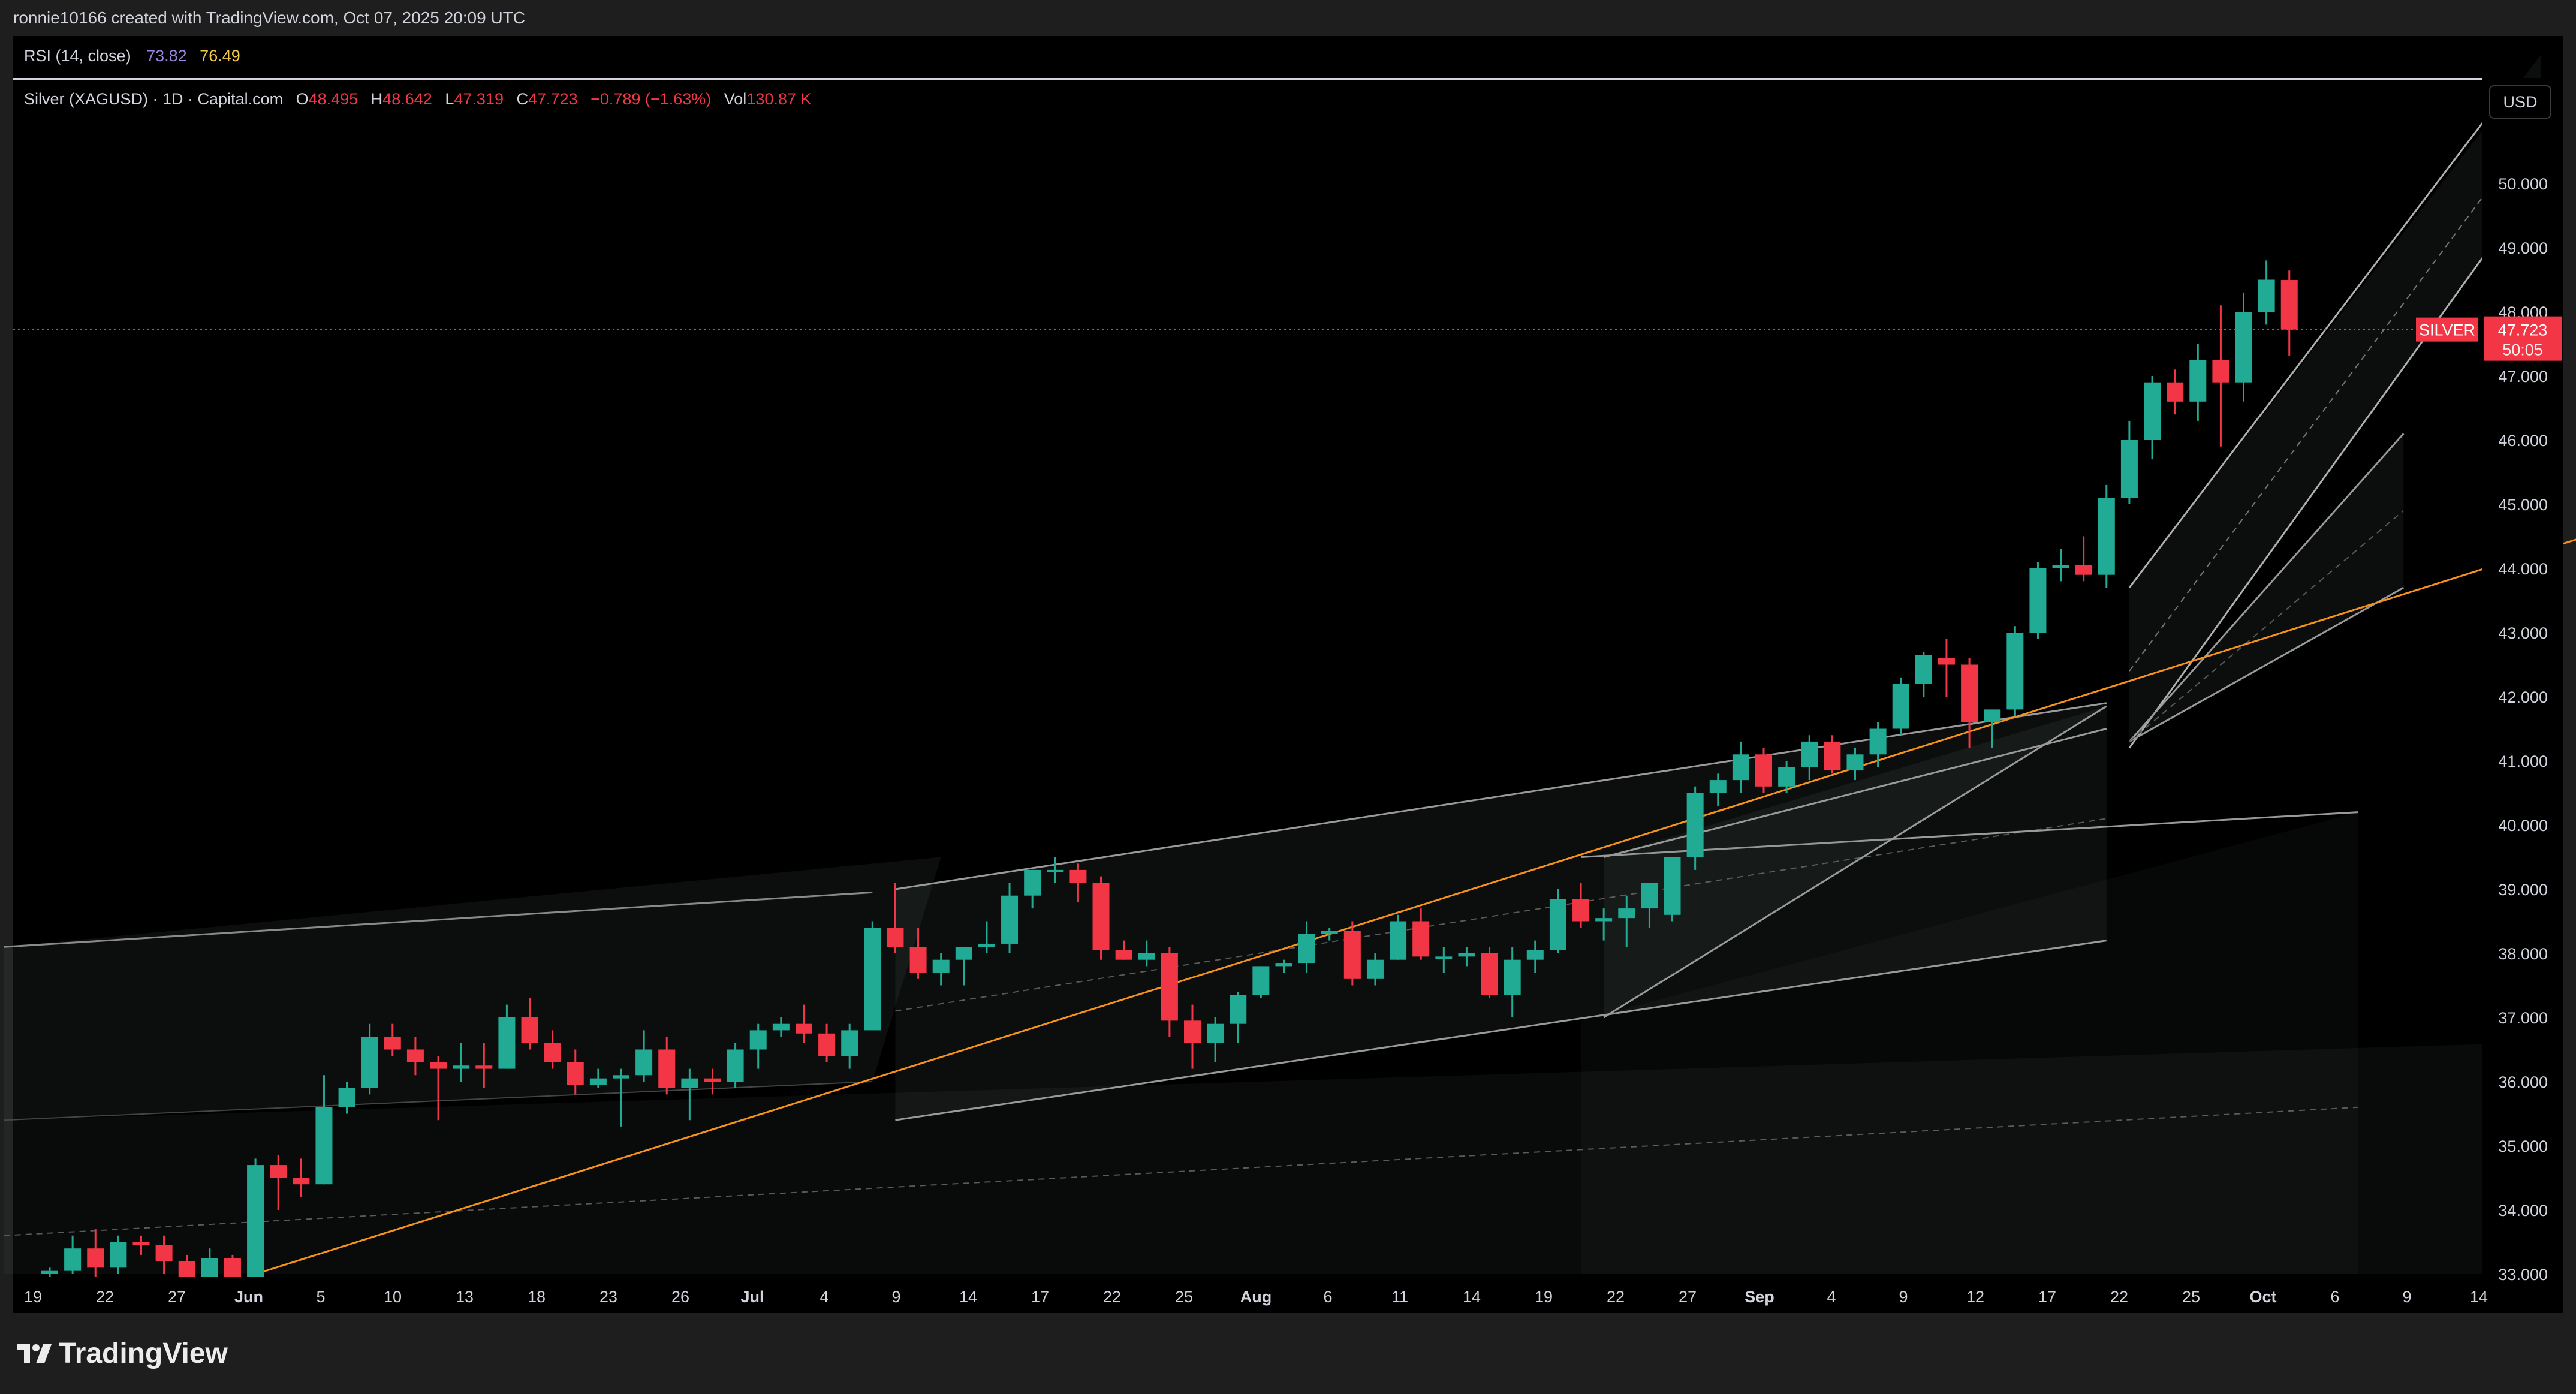 The height and width of the screenshot is (1394, 2576). I want to click on rsi-pane: RSI (14, close) 73.82 76.49, so click(1288, 58).